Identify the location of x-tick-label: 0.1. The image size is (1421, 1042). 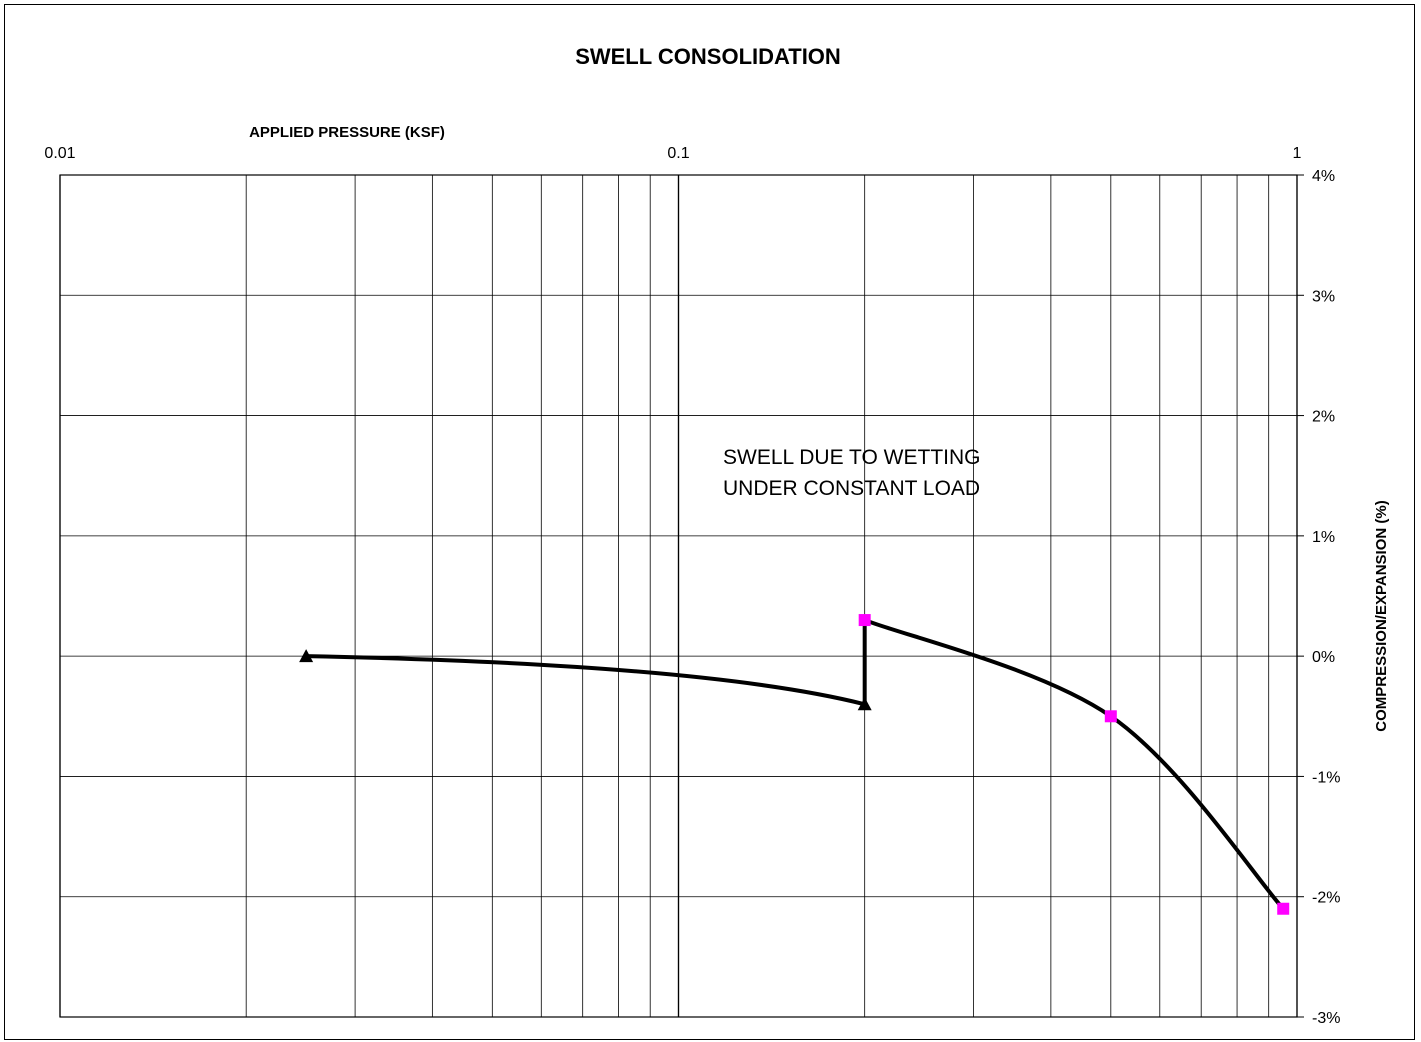
(678, 153).